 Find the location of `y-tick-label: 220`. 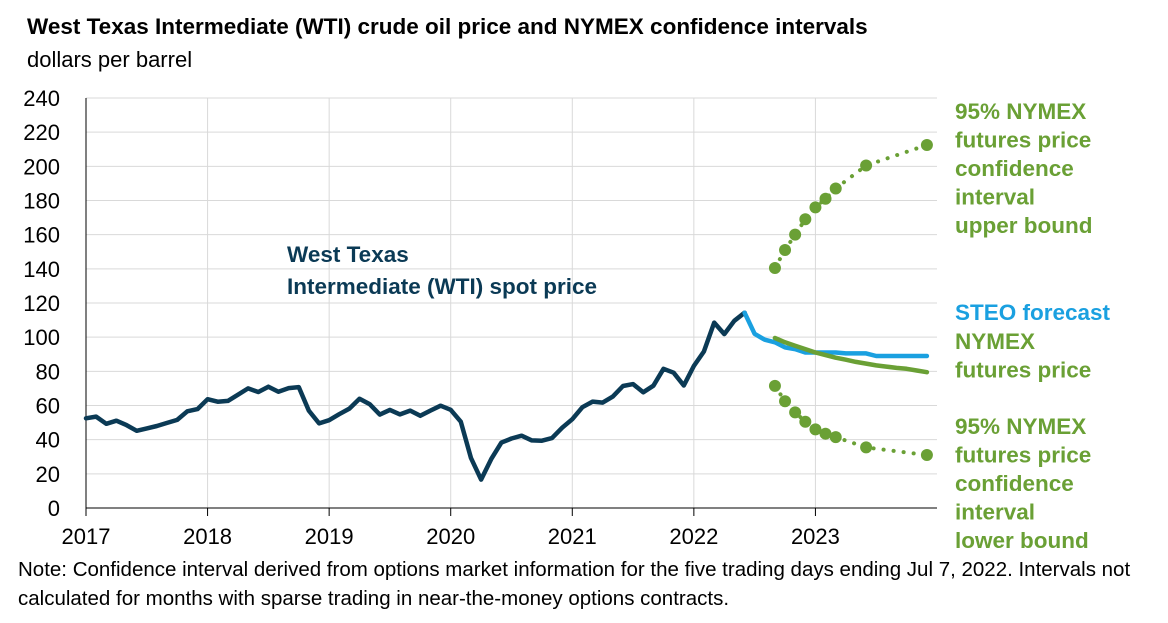

y-tick-label: 220 is located at coordinates (41, 132).